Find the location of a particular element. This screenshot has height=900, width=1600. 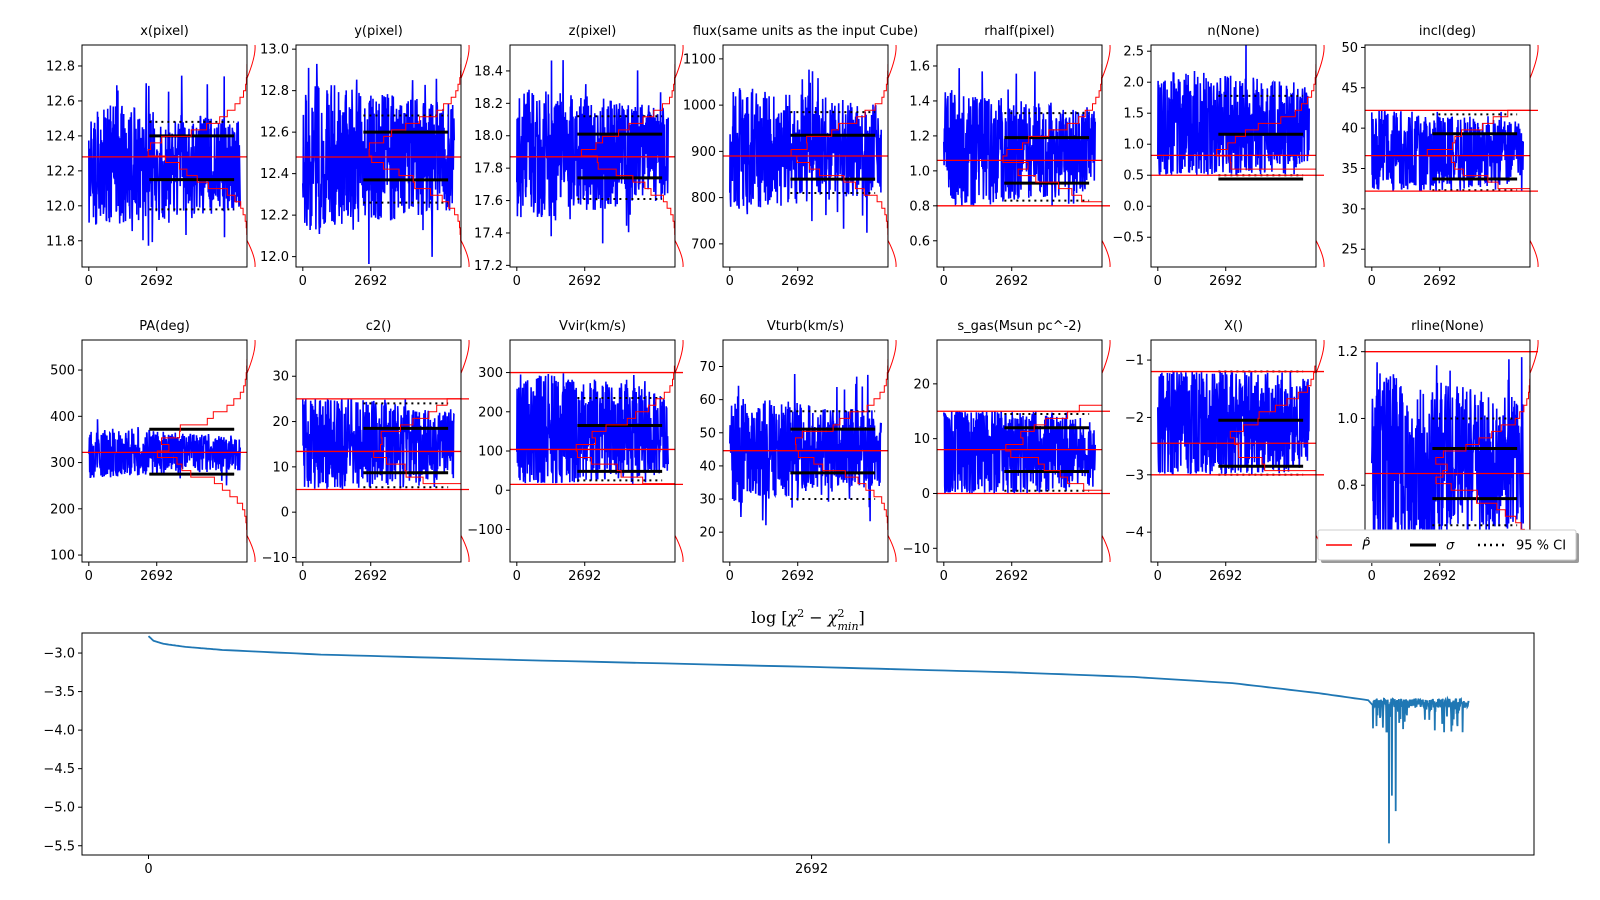

y-tick: 2.0 is located at coordinates (1137, 83).